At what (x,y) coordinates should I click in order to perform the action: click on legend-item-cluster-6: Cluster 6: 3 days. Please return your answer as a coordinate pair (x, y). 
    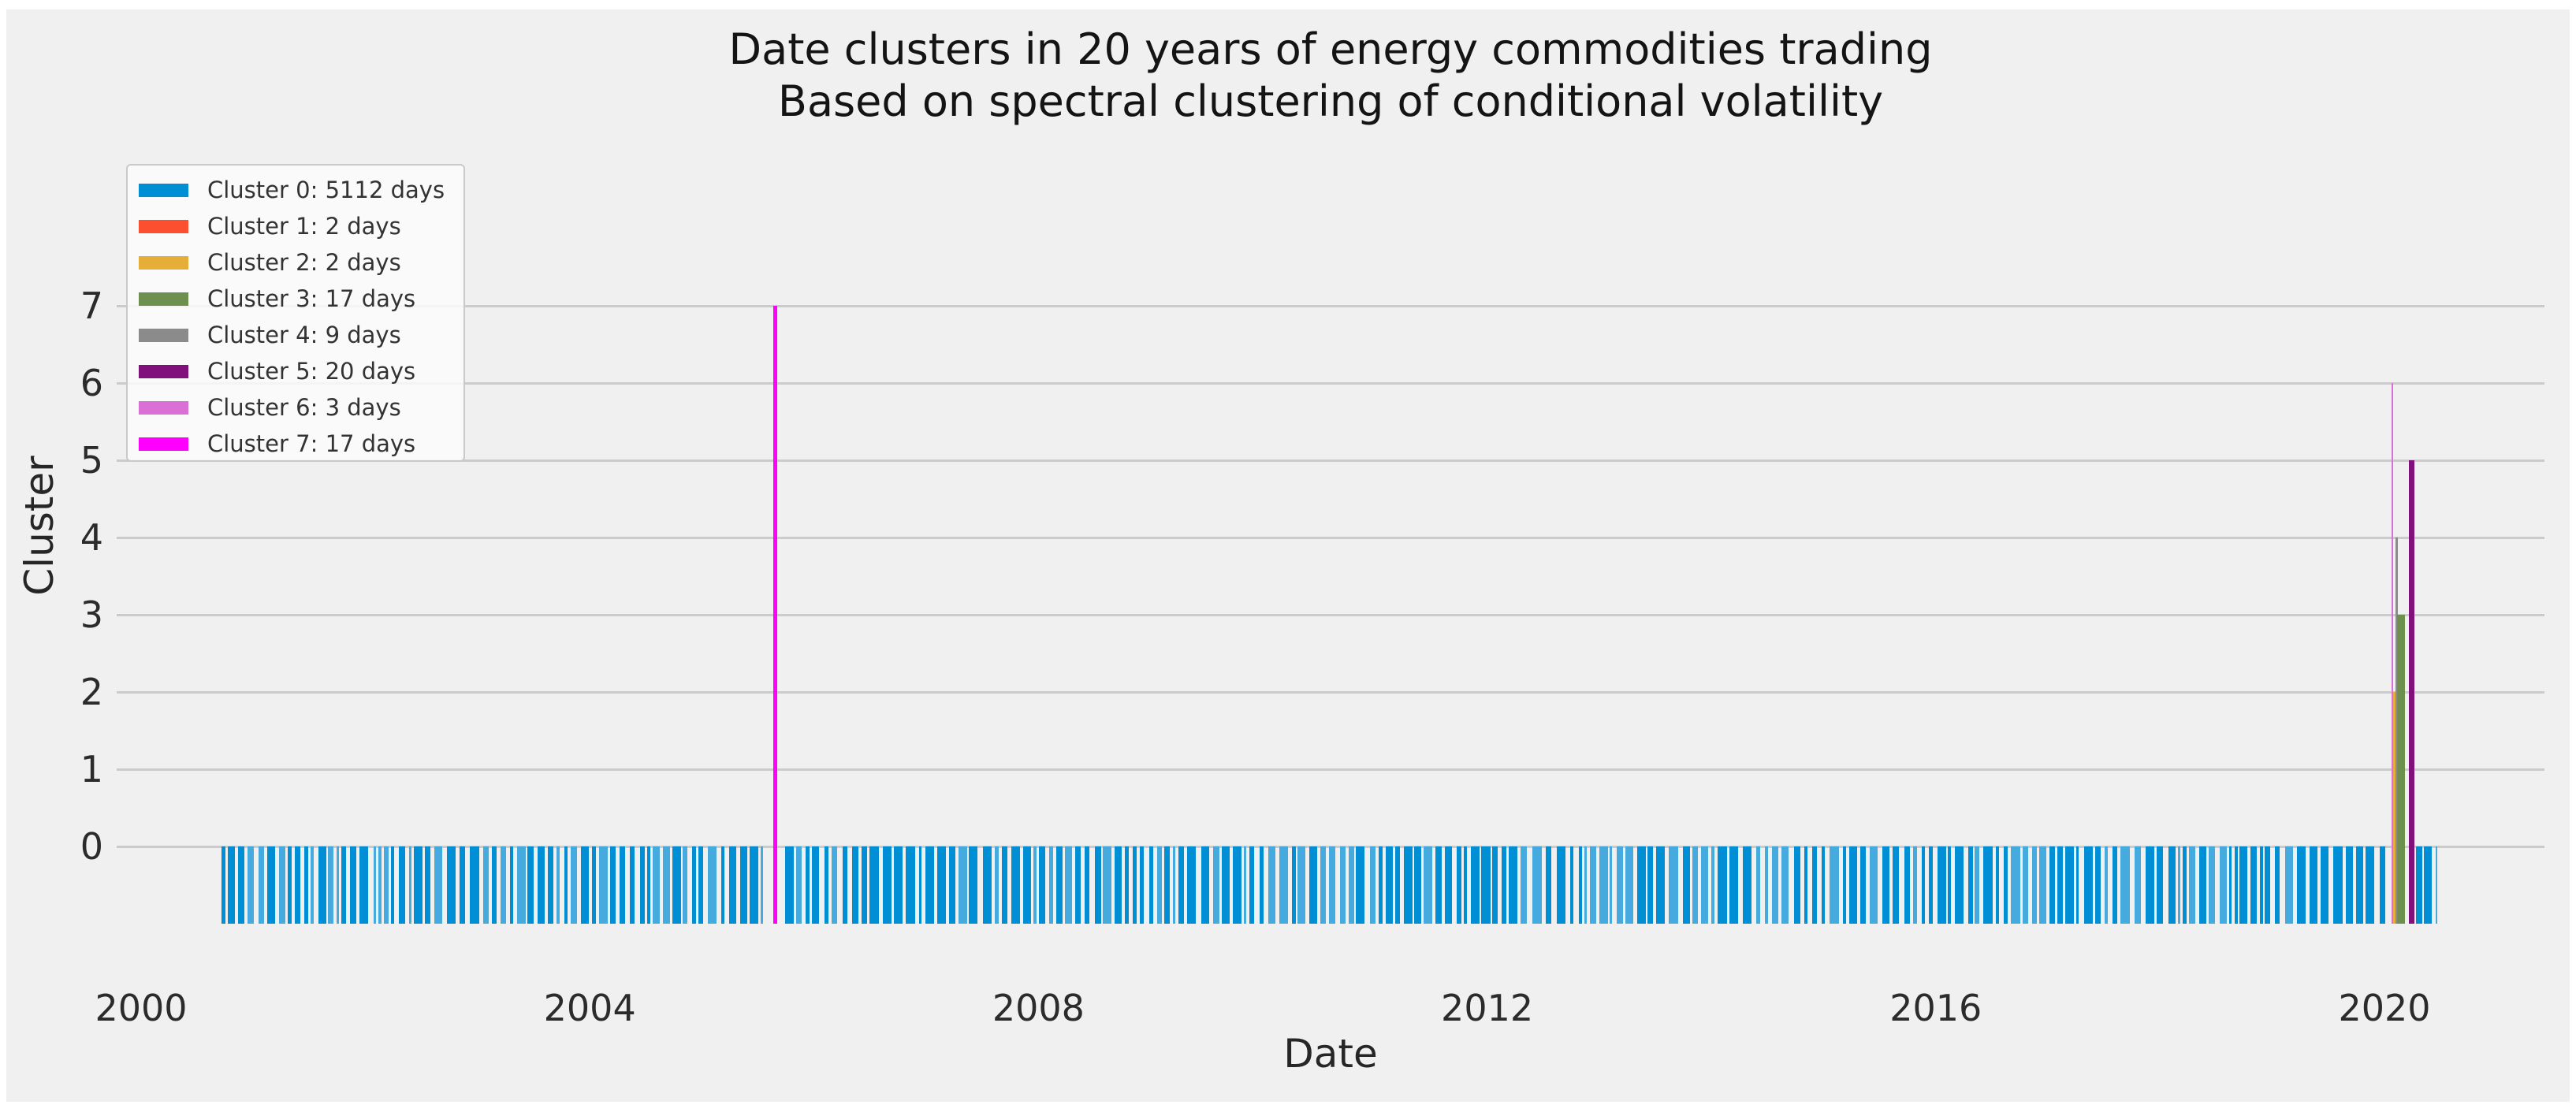
    Looking at the image, I should click on (301, 407).